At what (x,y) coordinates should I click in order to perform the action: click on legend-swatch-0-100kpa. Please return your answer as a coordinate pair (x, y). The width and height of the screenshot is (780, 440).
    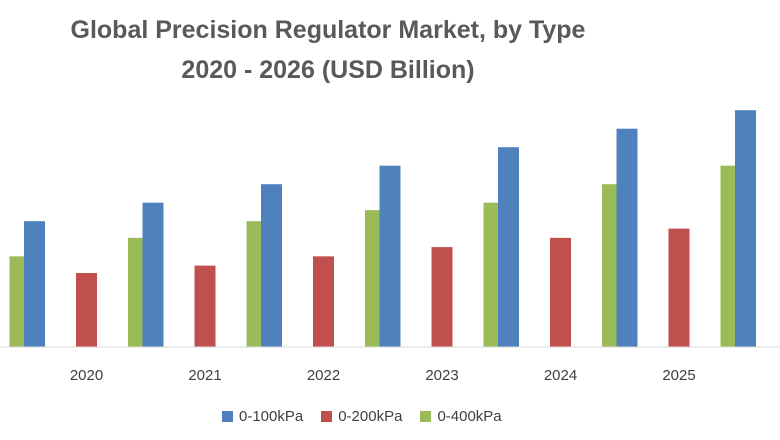
    Looking at the image, I should click on (227, 416).